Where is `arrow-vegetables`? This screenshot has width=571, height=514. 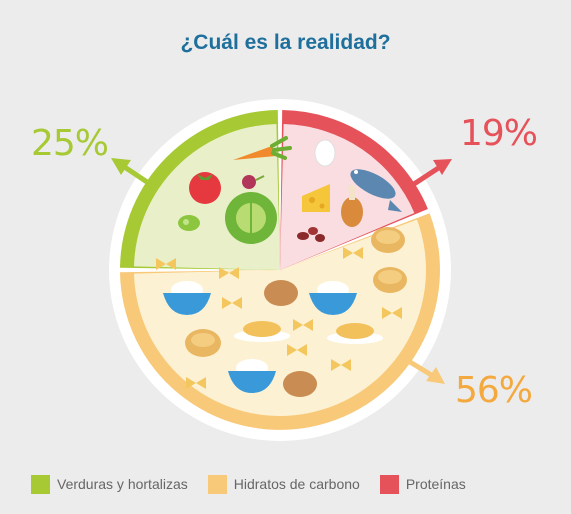
arrow-vegetables is located at coordinates (131, 172).